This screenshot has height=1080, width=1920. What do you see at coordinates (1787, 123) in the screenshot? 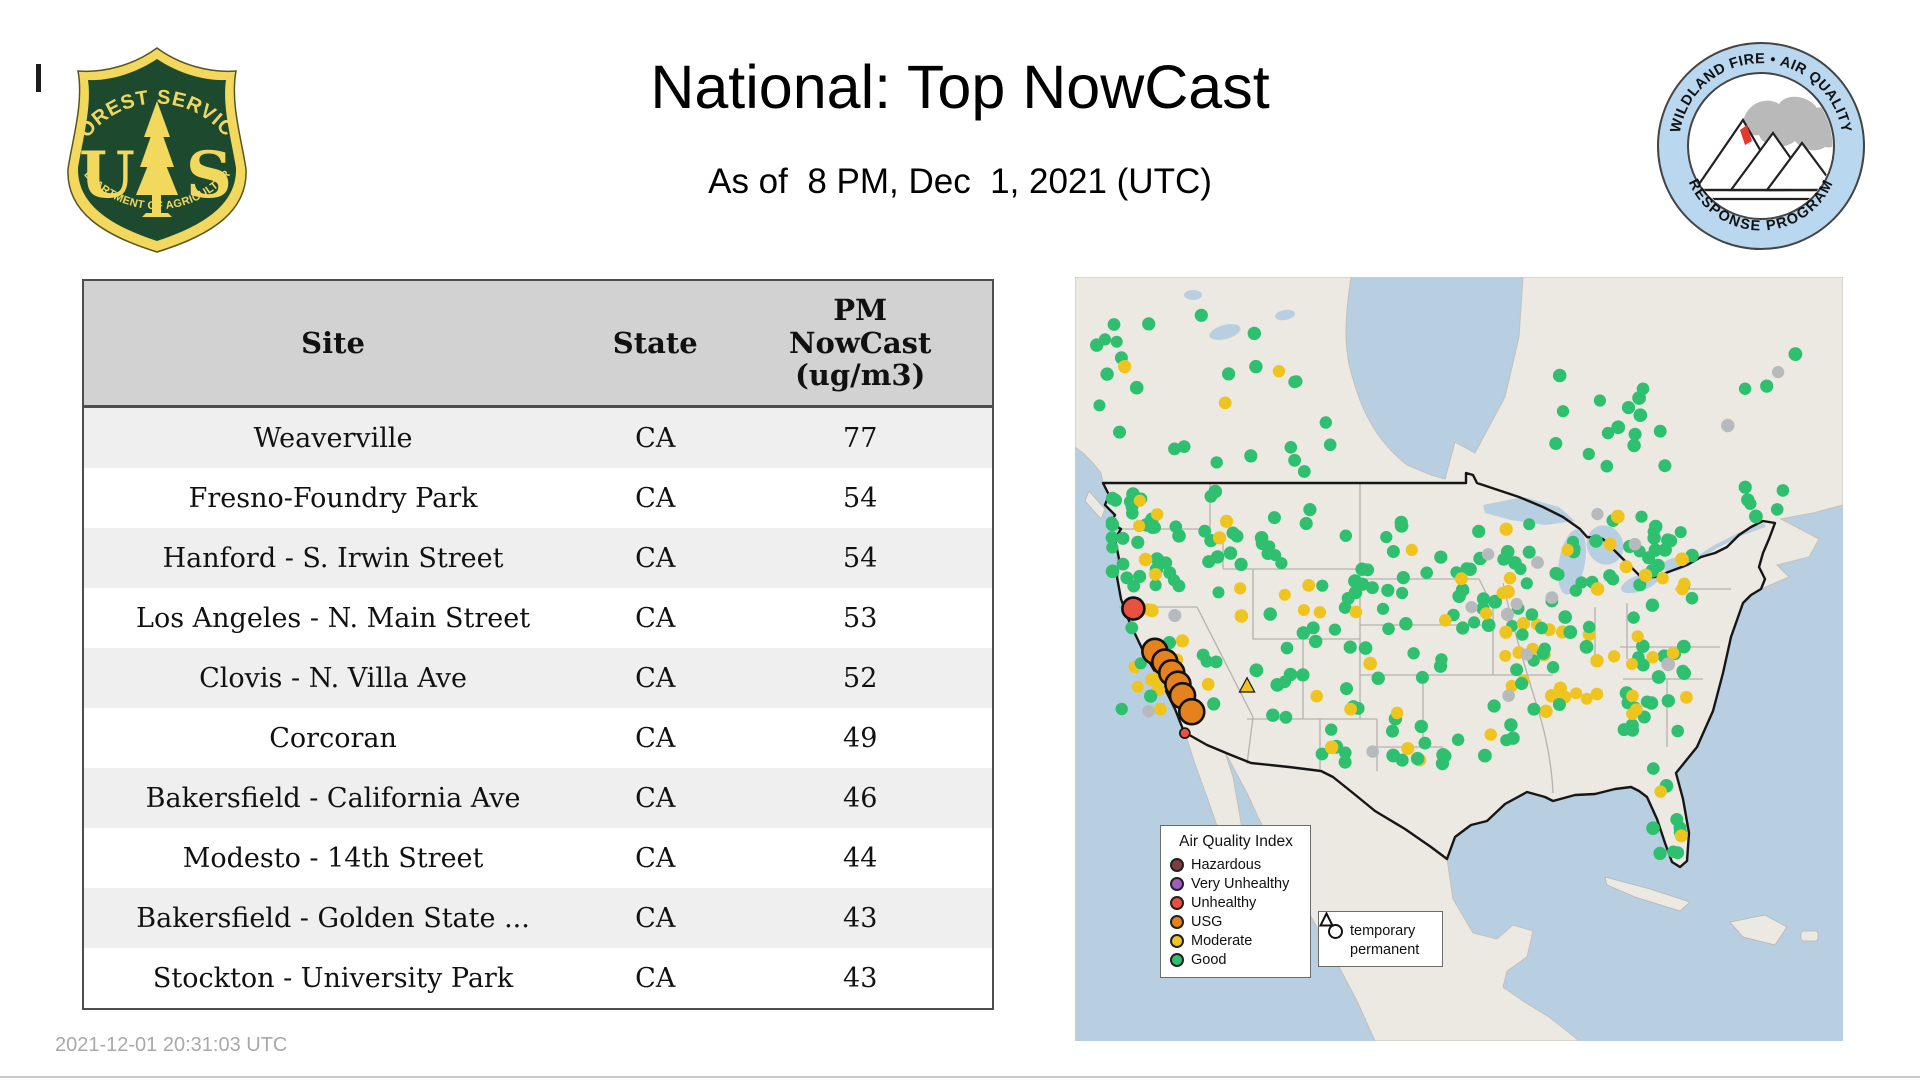
I see `smoke-cloud-icon` at bounding box center [1787, 123].